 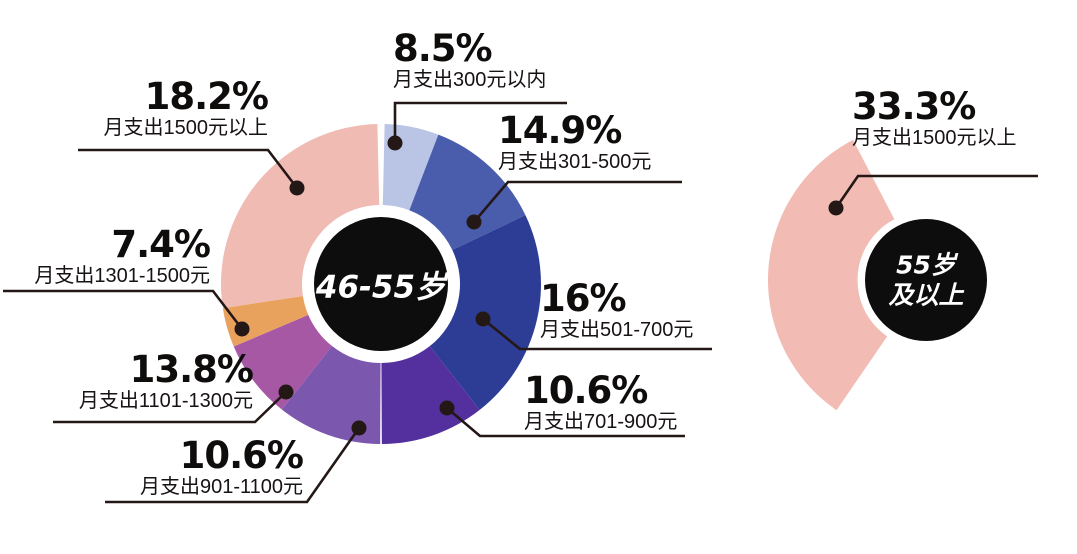 I want to click on slice-category: 月支出1101-1300元, so click(x=165, y=400).